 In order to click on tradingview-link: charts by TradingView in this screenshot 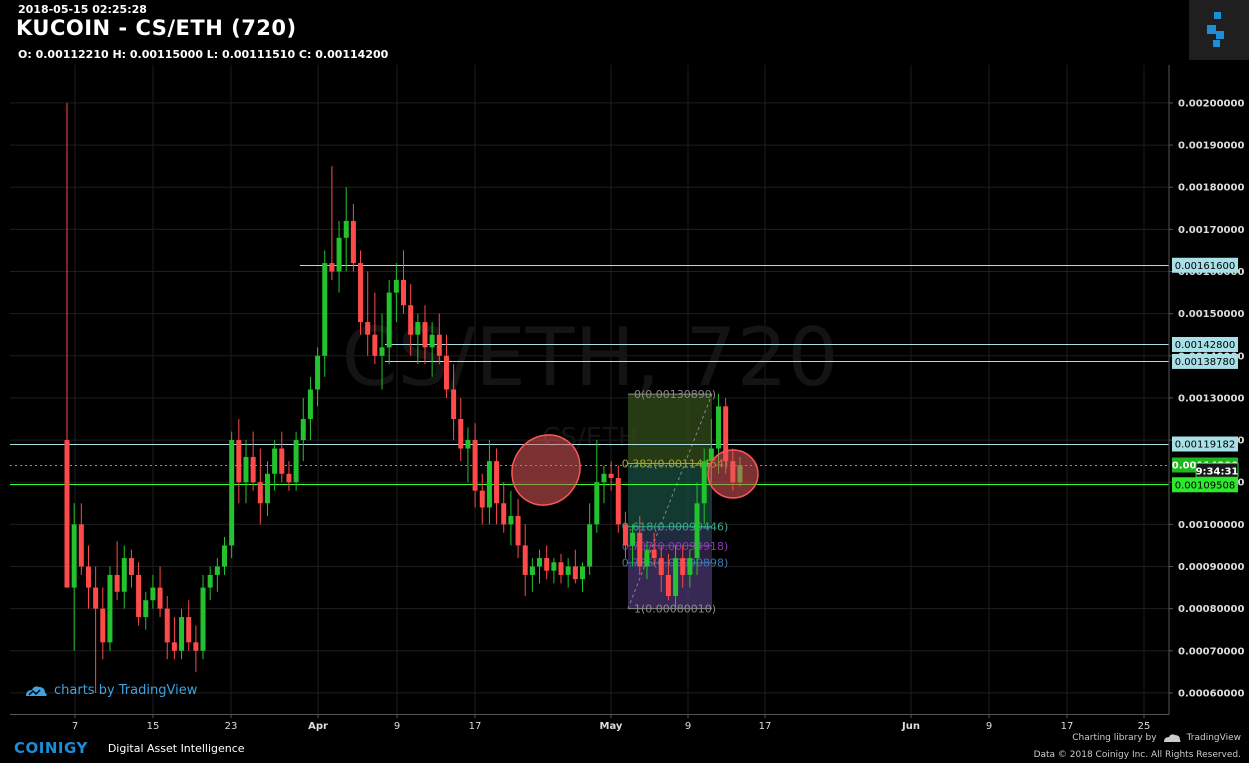, I will do `click(110, 690)`.